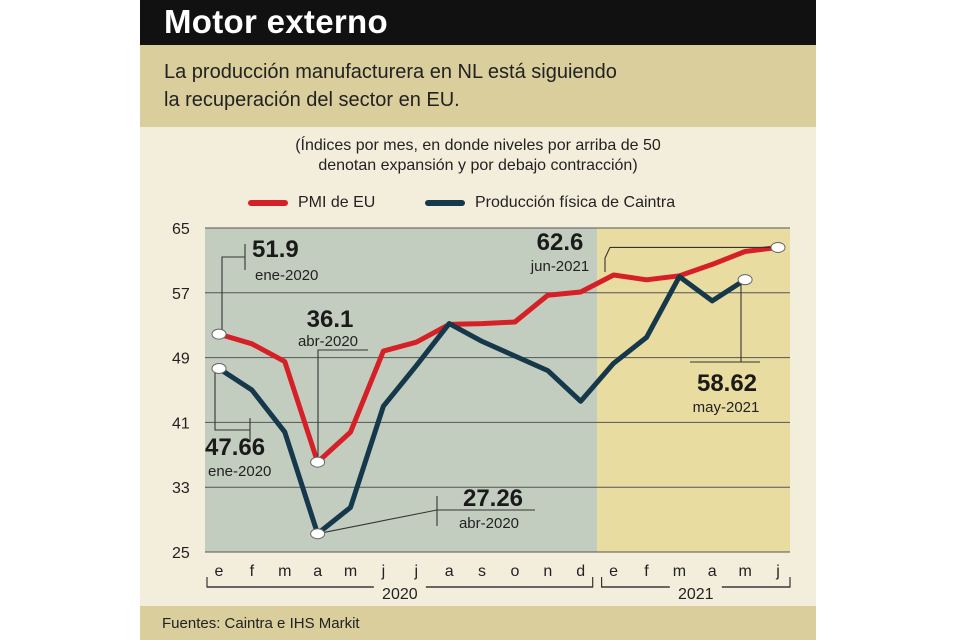  I want to click on year-label: 2021, so click(696, 594).